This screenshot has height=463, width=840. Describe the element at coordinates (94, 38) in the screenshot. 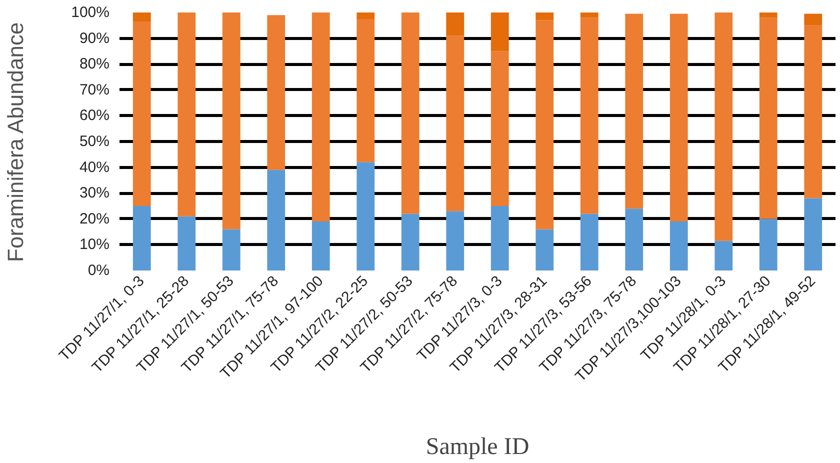

I see `y-tick-label: 90%` at that location.